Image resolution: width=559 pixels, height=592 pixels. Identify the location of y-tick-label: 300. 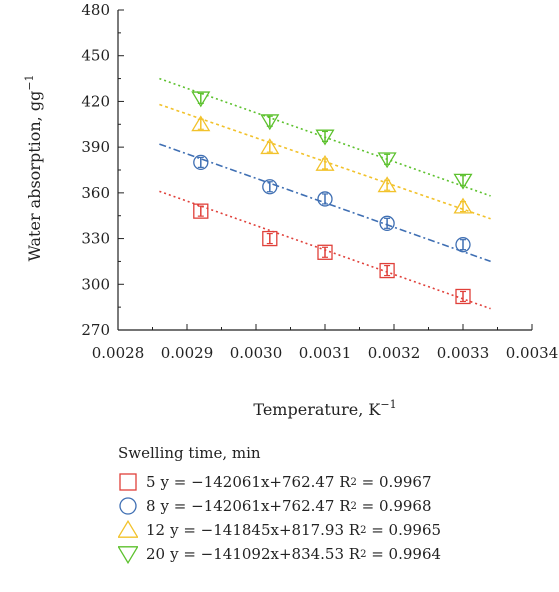
(95, 284).